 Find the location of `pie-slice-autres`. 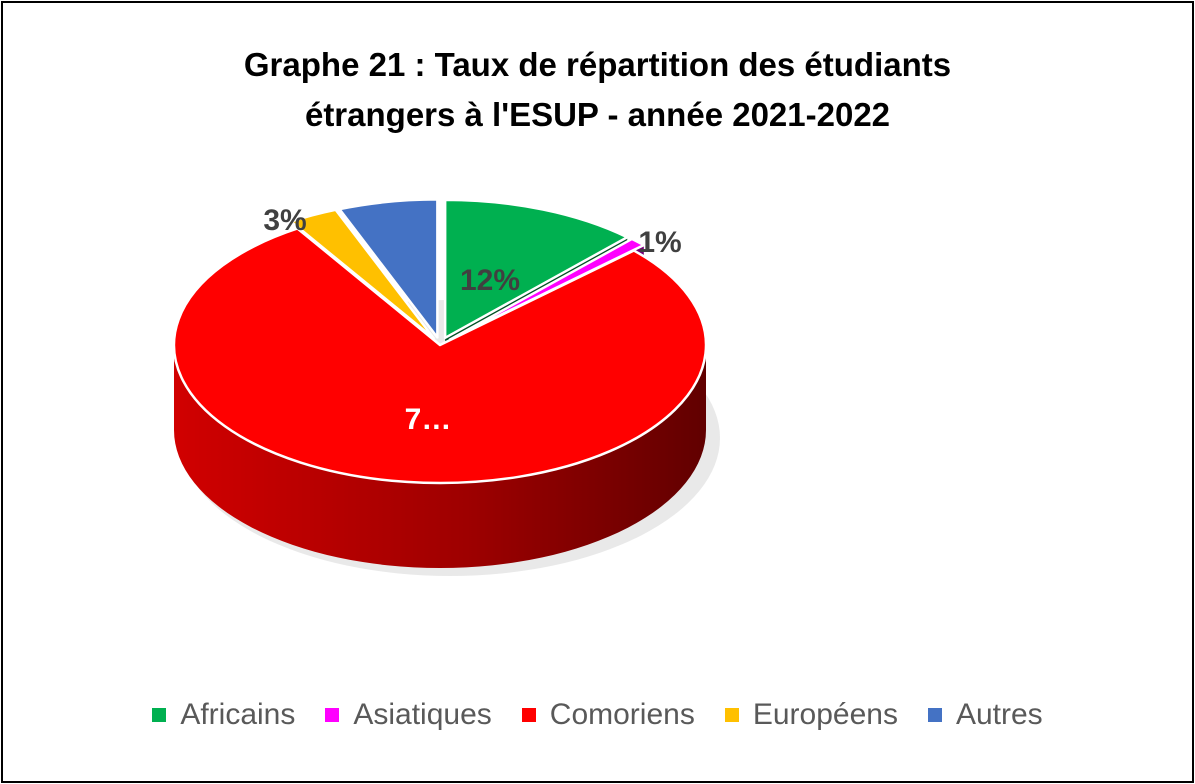

pie-slice-autres is located at coordinates (388, 268).